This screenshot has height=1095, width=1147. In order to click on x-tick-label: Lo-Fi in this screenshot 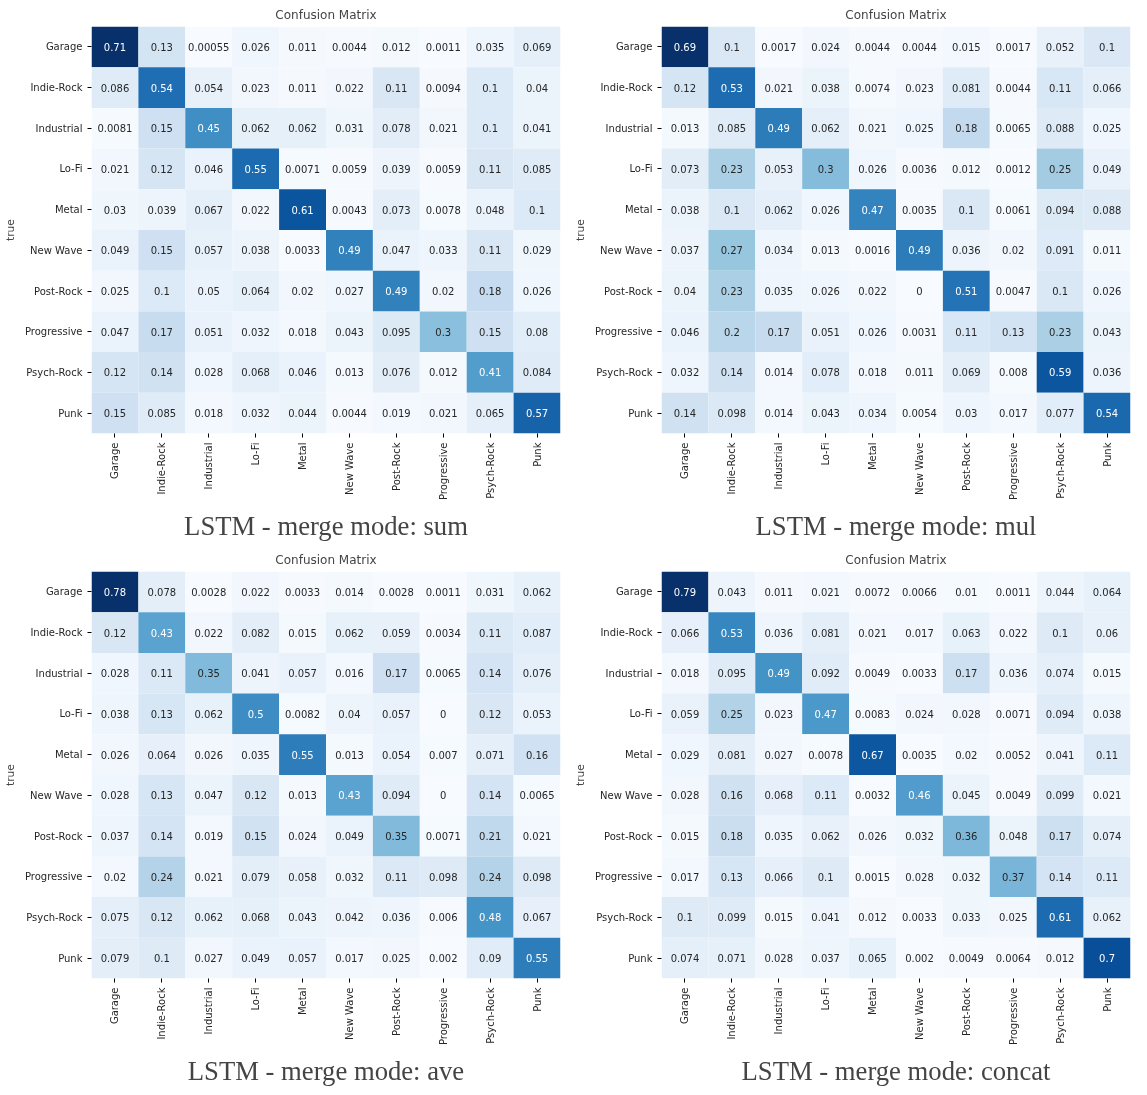, I will do `click(826, 454)`.